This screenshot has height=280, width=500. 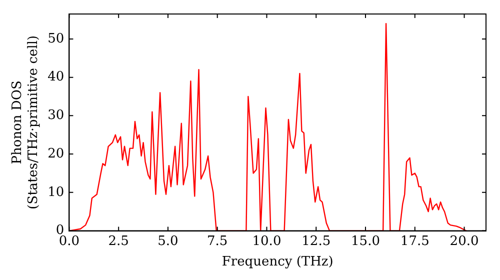 I want to click on y-tick-label: 10, so click(x=56, y=192).